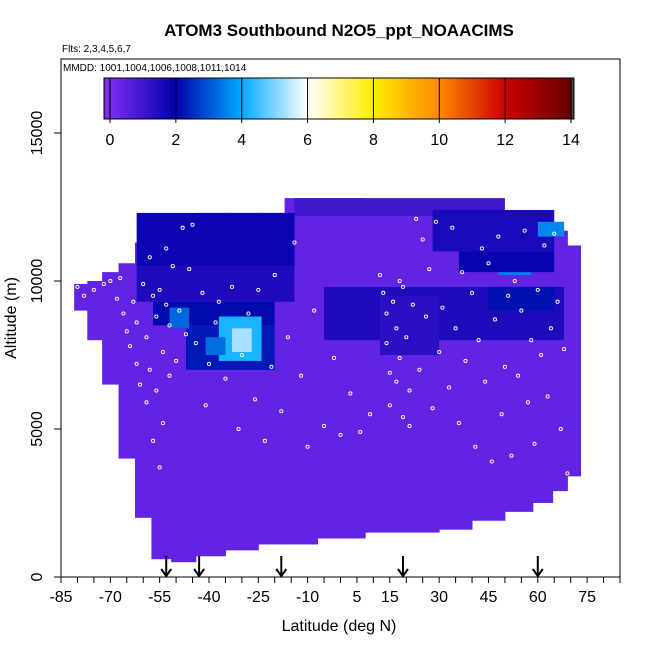  What do you see at coordinates (339, 30) in the screenshot?
I see `chart-title: ATOM3 Southbound N2O5_ppt_NOAACIMS` at bounding box center [339, 30].